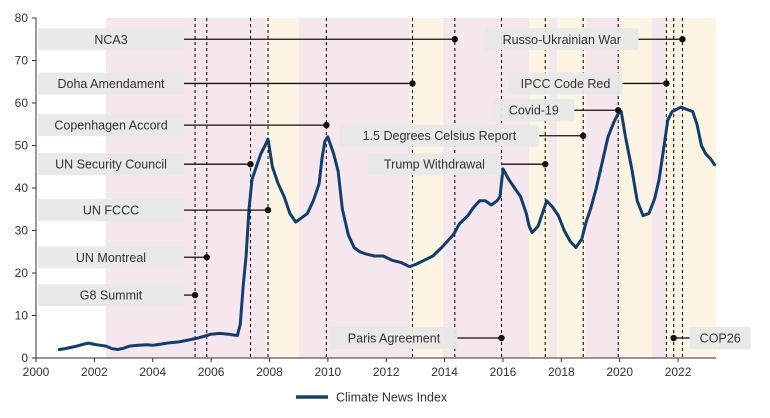 Image resolution: width=770 pixels, height=418 pixels. Describe the element at coordinates (22, 273) in the screenshot. I see `y-tick-label: 20` at that location.